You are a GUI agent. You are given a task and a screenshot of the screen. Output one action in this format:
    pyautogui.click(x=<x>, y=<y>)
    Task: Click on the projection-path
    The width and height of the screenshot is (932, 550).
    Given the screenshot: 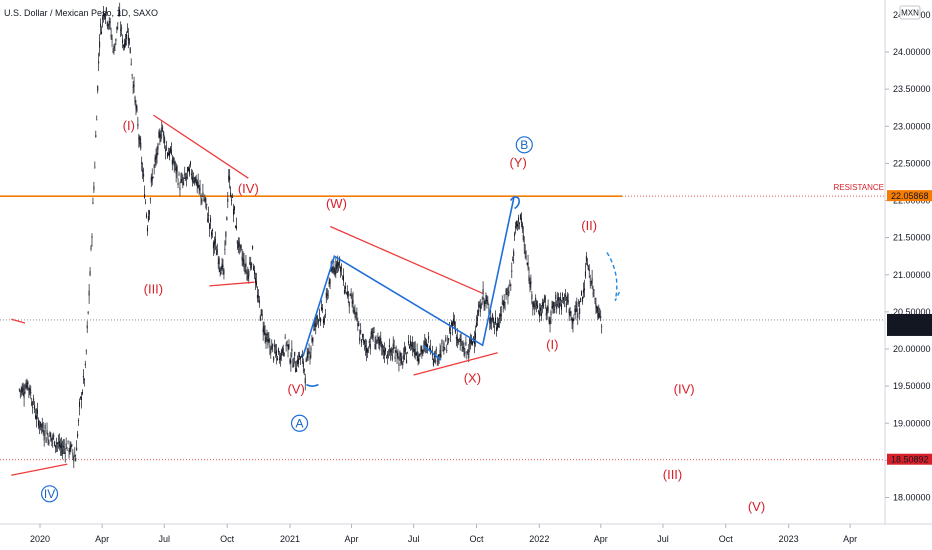 What is the action you would take?
    pyautogui.click(x=614, y=277)
    